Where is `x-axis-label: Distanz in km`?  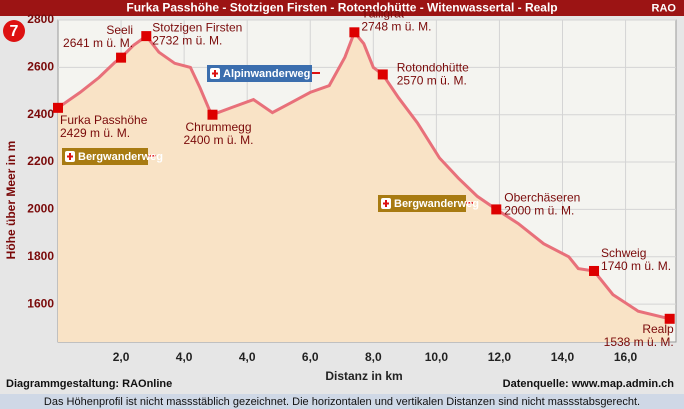
x-axis-label: Distanz in km is located at coordinates (363, 376).